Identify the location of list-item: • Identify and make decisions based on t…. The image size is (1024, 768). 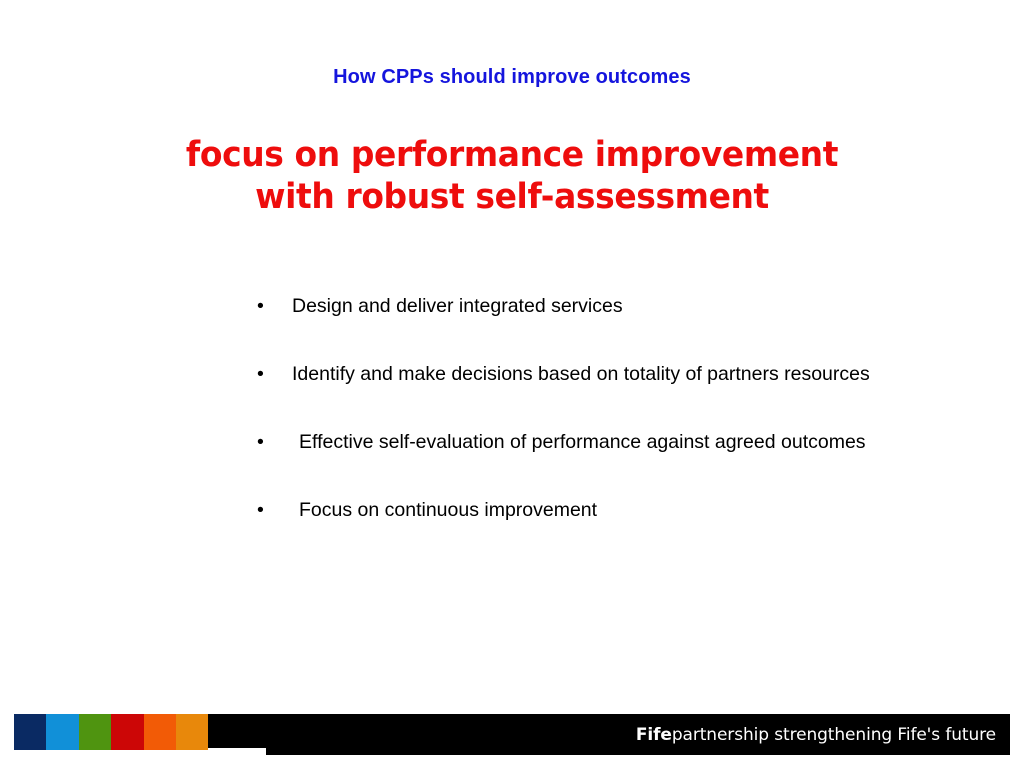
(592, 374).